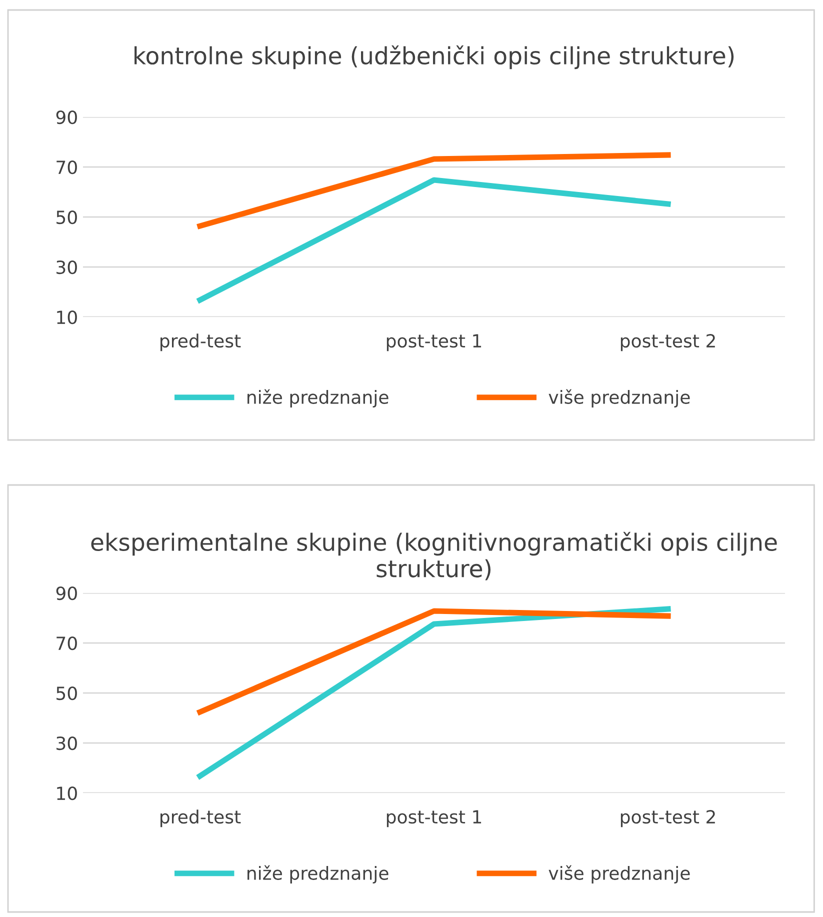 This screenshot has width=823, height=917. What do you see at coordinates (434, 556) in the screenshot?
I see `chart-title: eksperimentalne skupine (kognitivnogramatički opis ciljne strukture)` at bounding box center [434, 556].